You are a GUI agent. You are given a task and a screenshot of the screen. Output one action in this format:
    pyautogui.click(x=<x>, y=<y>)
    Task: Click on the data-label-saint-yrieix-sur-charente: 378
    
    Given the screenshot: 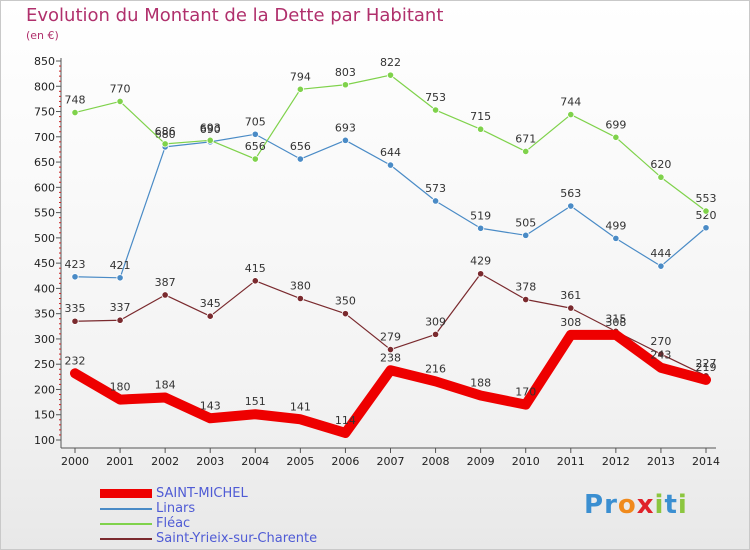 What is the action you would take?
    pyautogui.click(x=525, y=287)
    